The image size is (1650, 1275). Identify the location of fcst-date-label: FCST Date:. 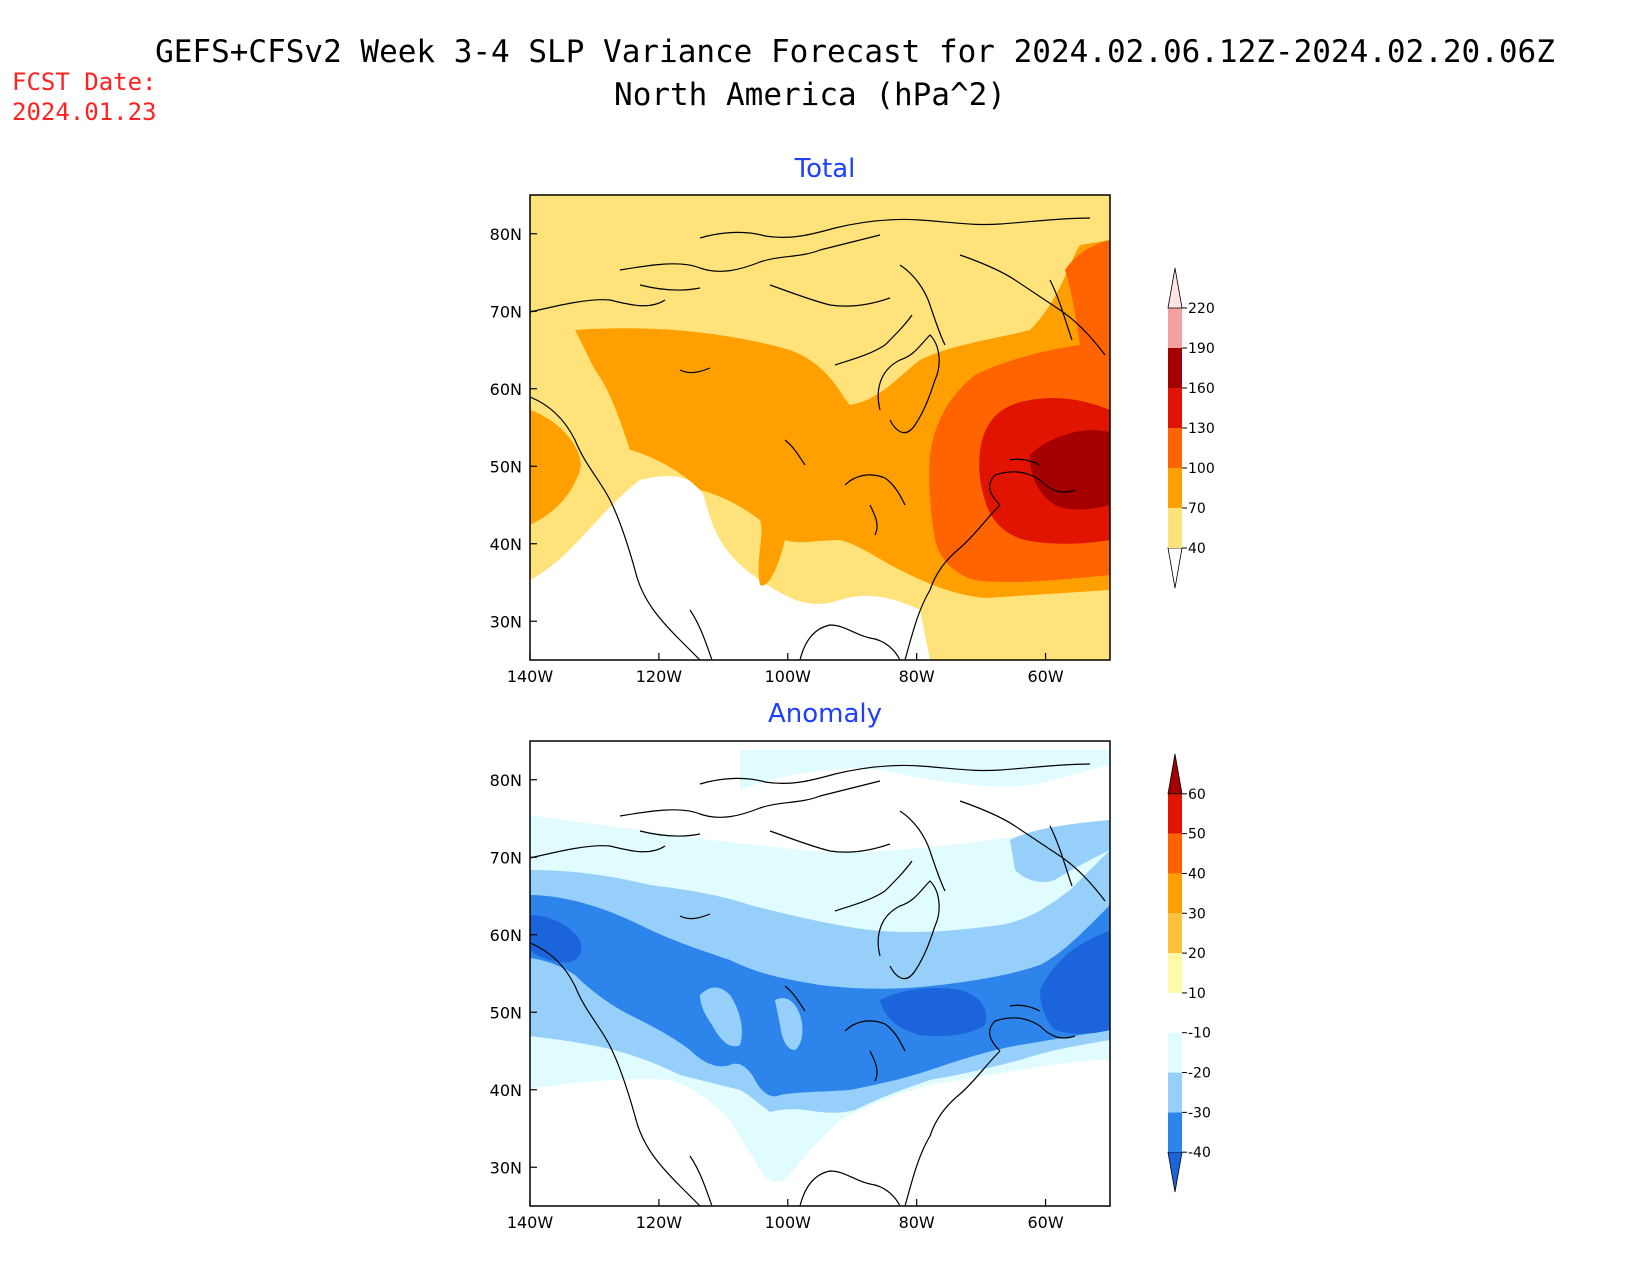
(84, 82).